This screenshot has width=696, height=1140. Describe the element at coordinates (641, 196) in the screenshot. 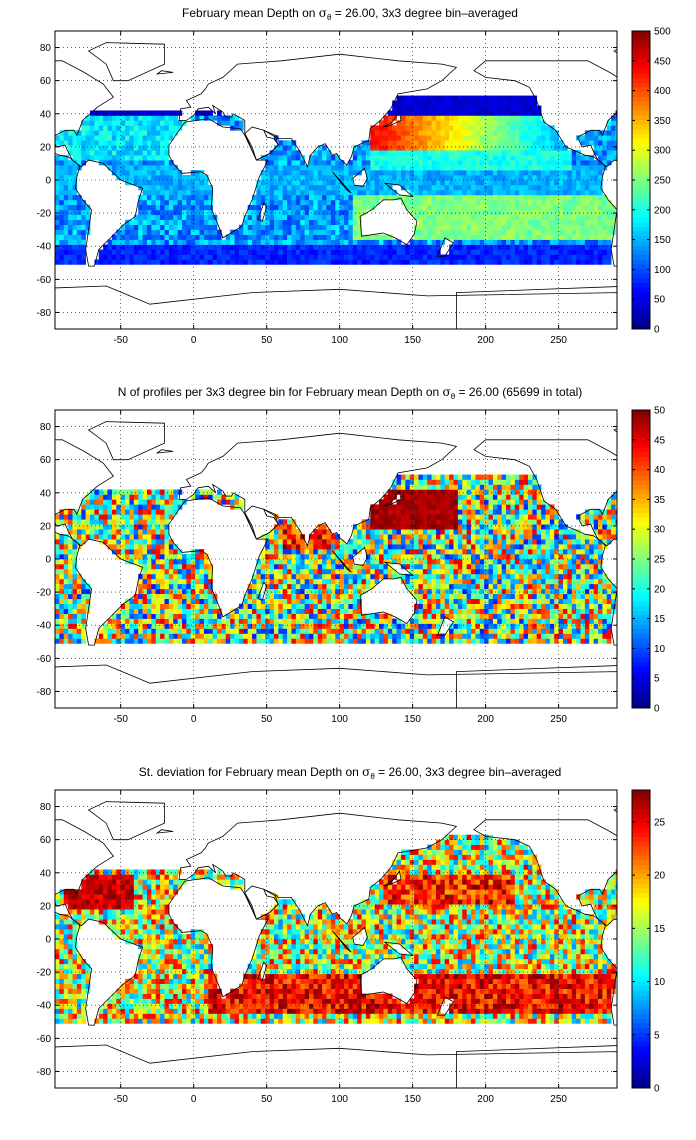

I see `colorbar-step` at that location.